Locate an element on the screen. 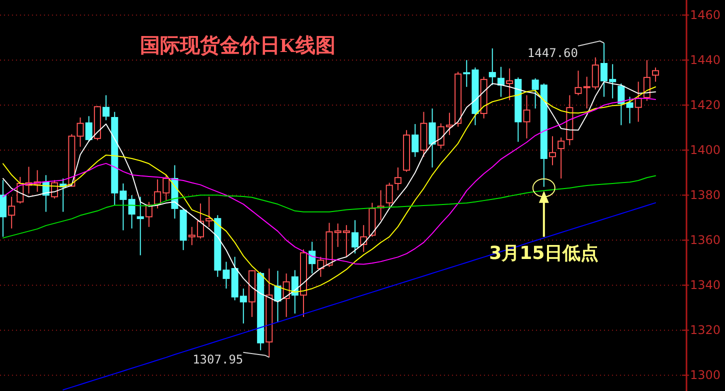  annotation: 1447.60 is located at coordinates (552, 53).